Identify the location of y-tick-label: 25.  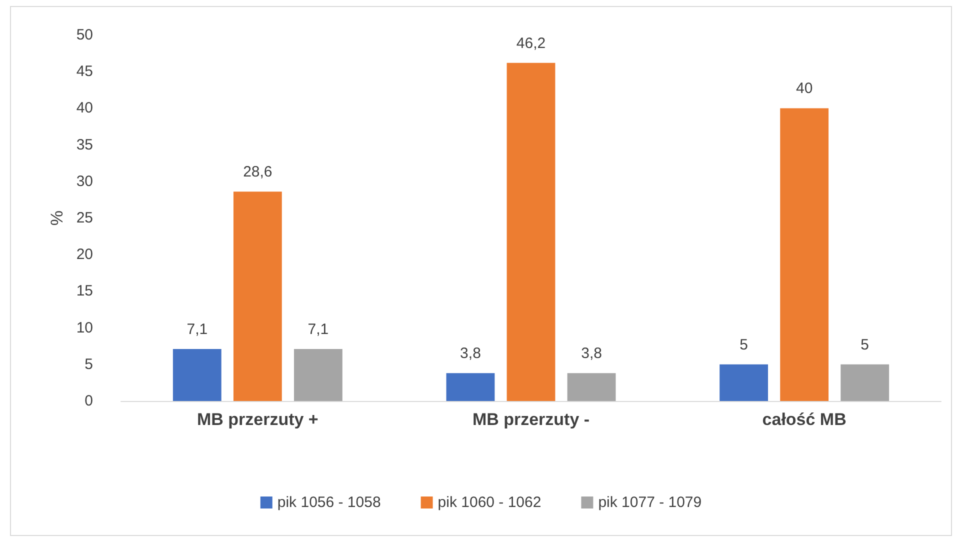
(84, 218).